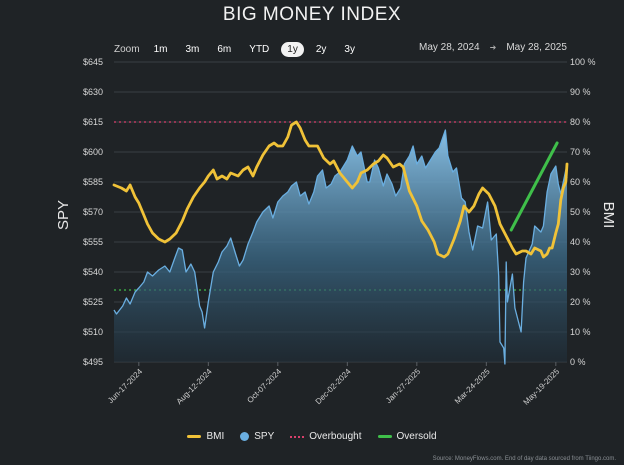 The height and width of the screenshot is (465, 624). Describe the element at coordinates (542, 387) in the screenshot. I see `x-tick-label: May-19-2025` at that location.